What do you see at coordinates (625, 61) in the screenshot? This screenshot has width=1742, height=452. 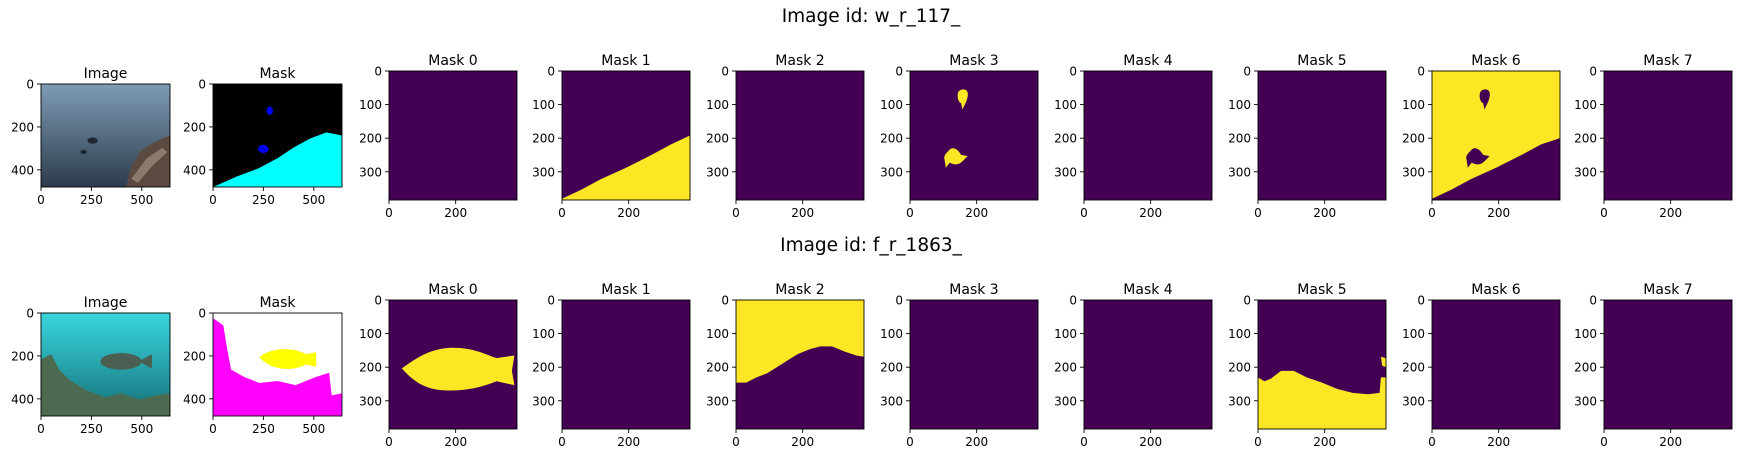 I see `panel-title: Mask 1` at bounding box center [625, 61].